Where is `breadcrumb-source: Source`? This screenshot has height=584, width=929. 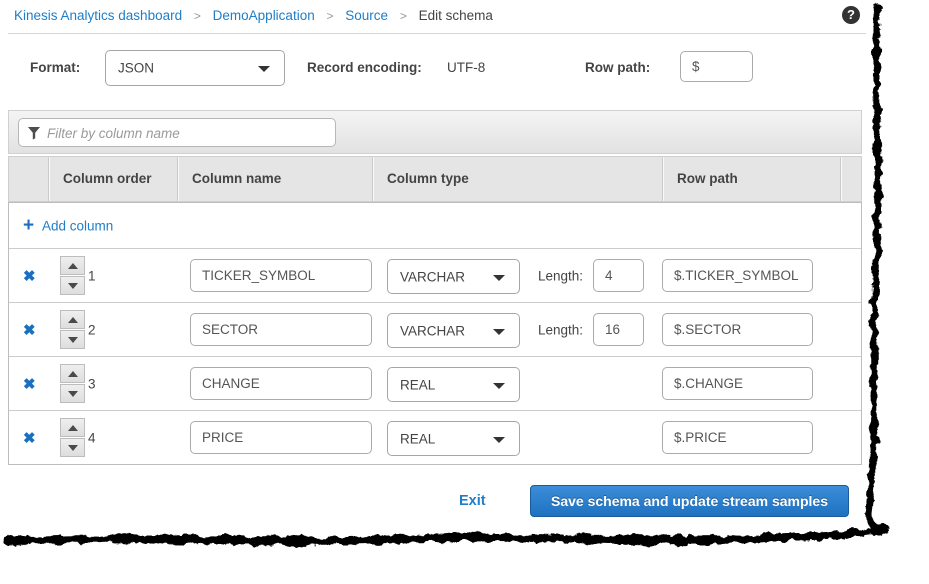
breadcrumb-source: Source is located at coordinates (367, 15).